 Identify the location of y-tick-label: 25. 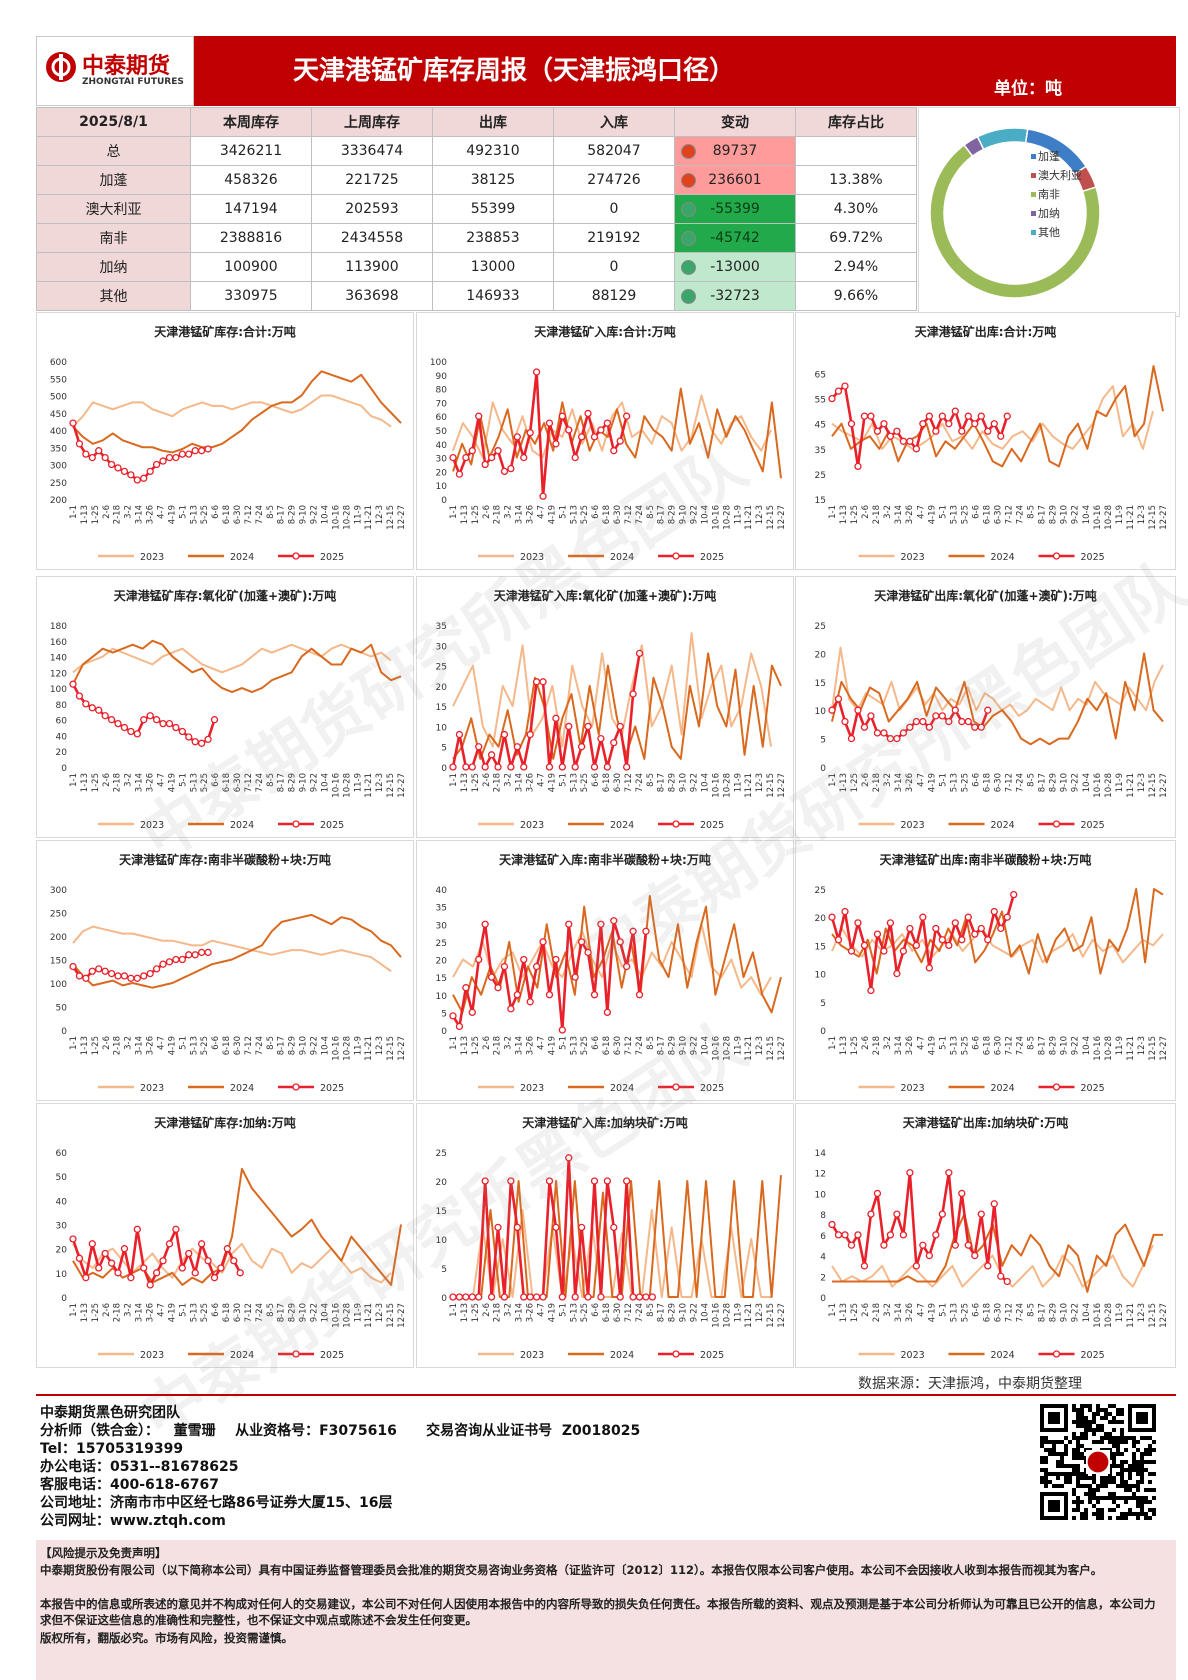
(441, 1154).